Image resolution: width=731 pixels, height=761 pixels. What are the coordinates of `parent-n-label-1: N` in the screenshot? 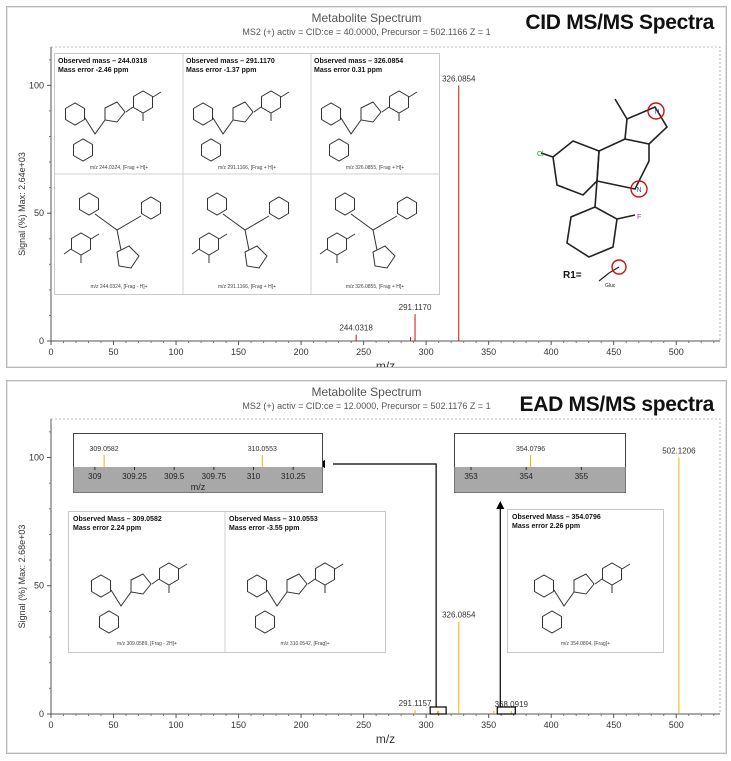 It's located at (656, 112).